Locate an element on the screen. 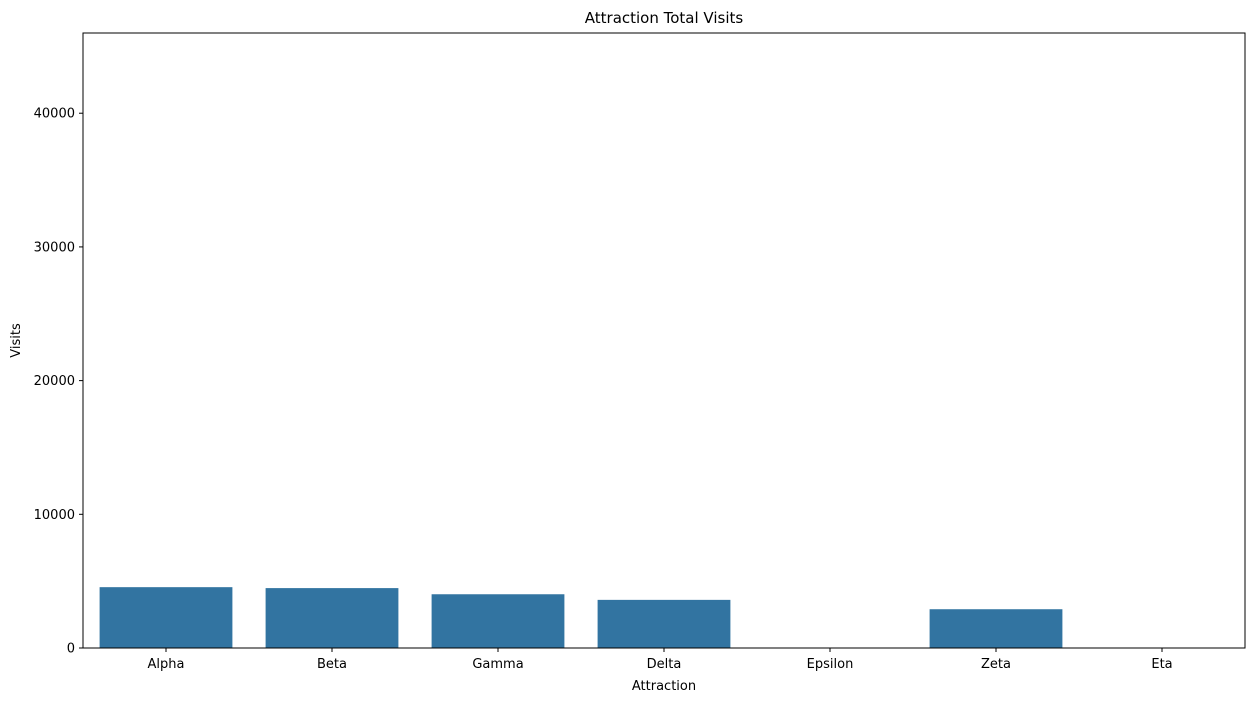 This screenshot has height=706, width=1255. y-tick-label: 30000 is located at coordinates (54, 247).